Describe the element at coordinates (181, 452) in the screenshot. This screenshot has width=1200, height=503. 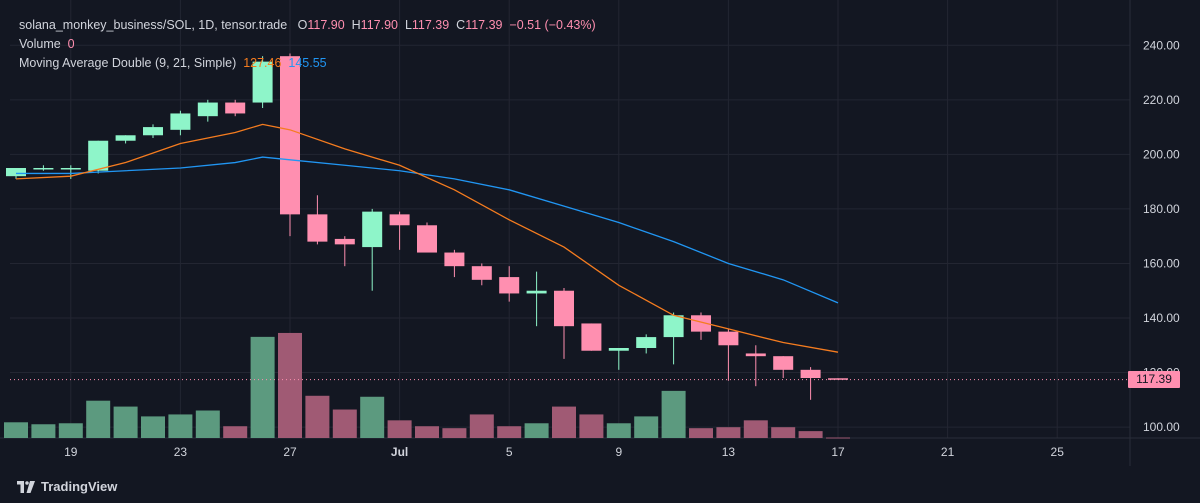
I see `x-tick-label-1: 23` at that location.